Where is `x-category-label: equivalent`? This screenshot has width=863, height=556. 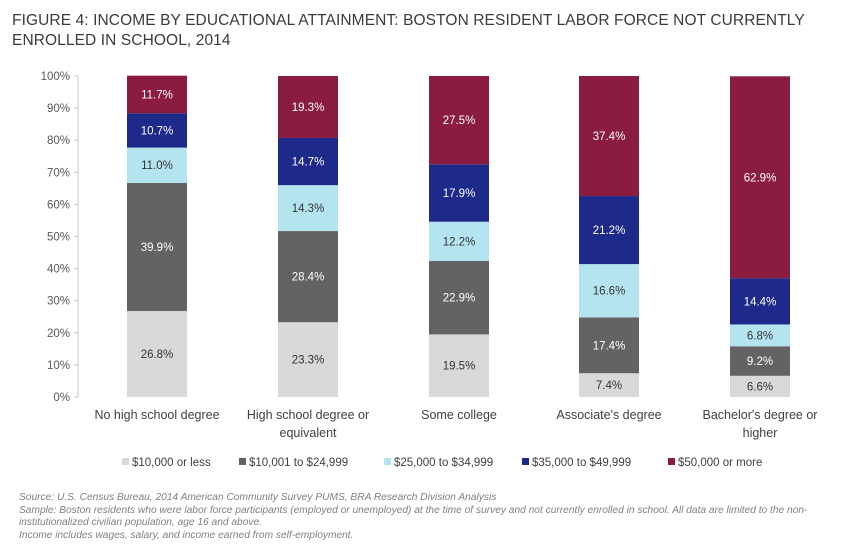 x-category-label: equivalent is located at coordinates (309, 433).